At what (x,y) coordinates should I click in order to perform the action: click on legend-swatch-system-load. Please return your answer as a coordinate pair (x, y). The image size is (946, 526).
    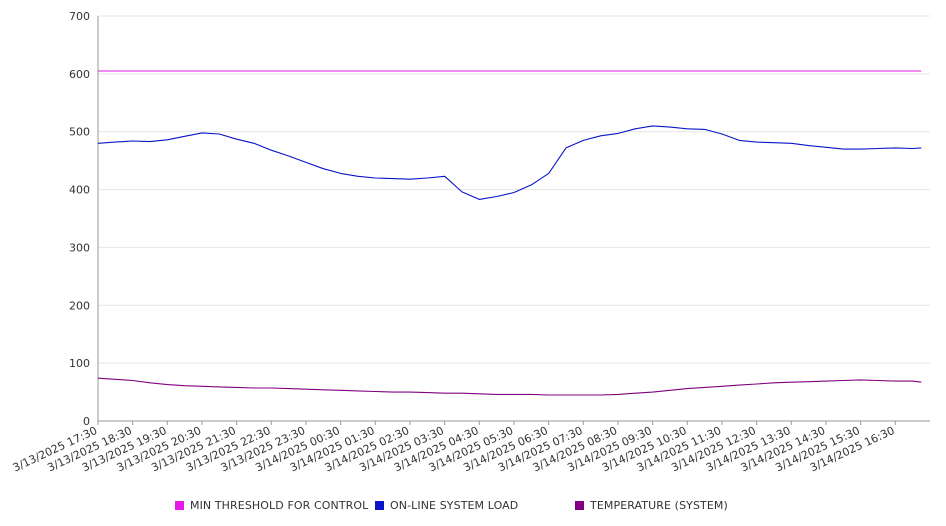
    Looking at the image, I should click on (379, 505).